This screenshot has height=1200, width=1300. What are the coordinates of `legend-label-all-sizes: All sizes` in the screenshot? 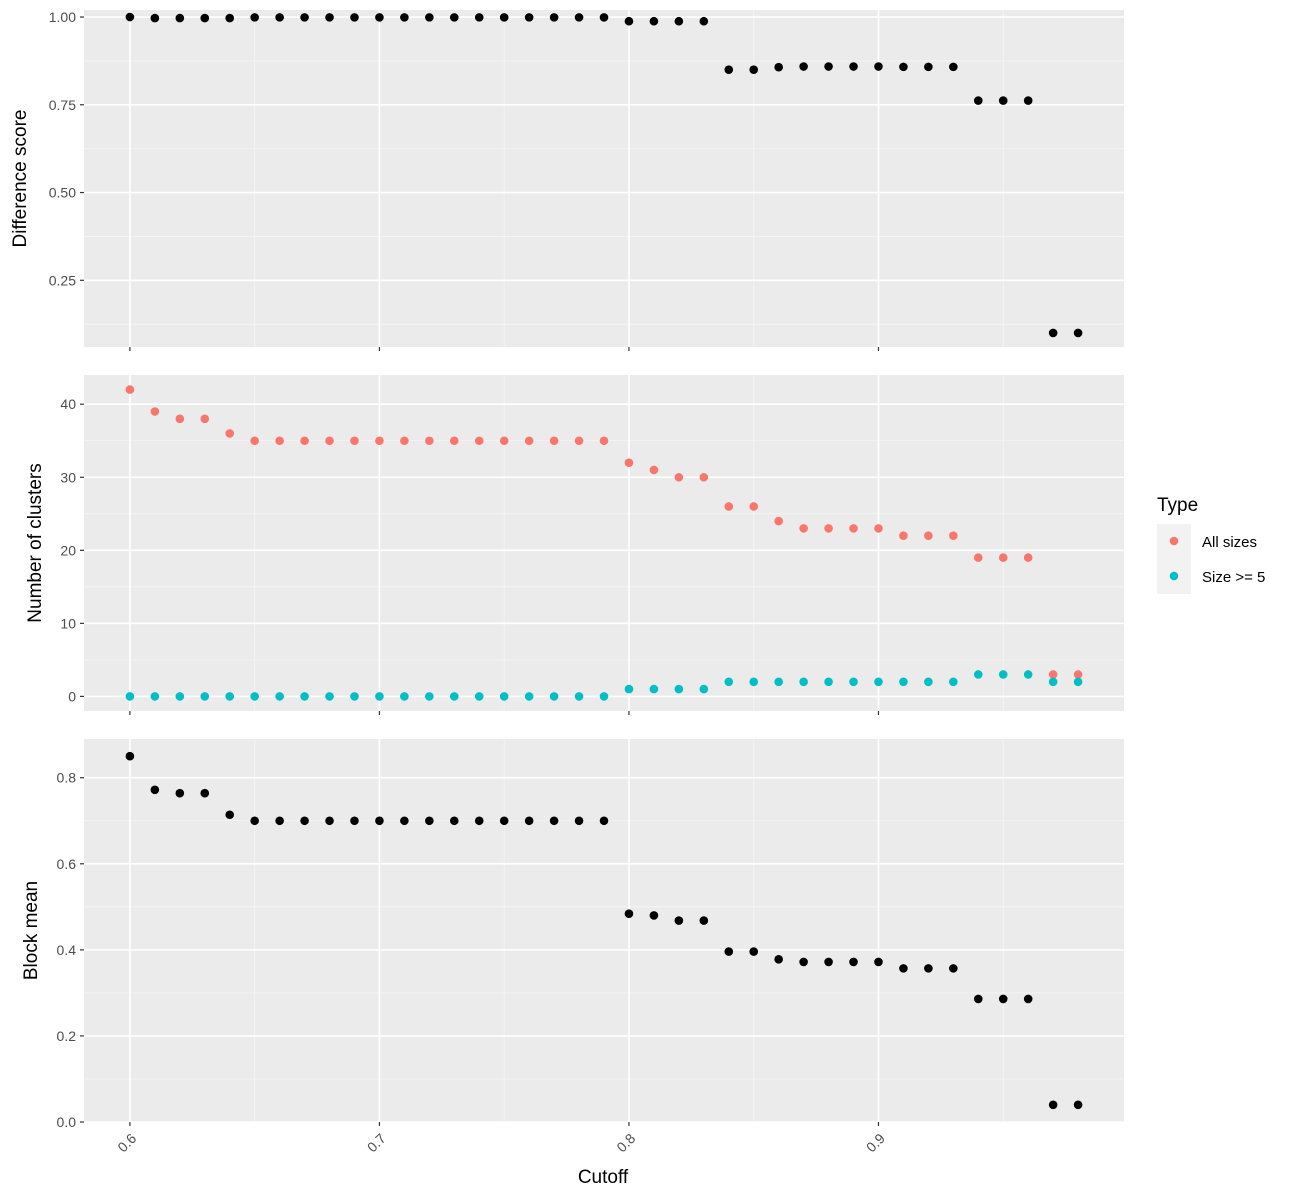 It's located at (1229, 542).